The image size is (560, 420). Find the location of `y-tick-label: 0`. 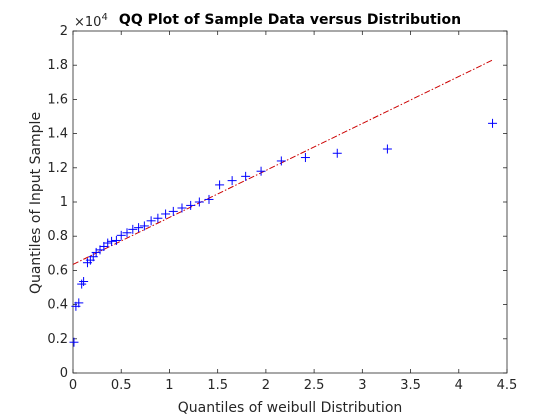

y-tick-label: 0 is located at coordinates (64, 373).